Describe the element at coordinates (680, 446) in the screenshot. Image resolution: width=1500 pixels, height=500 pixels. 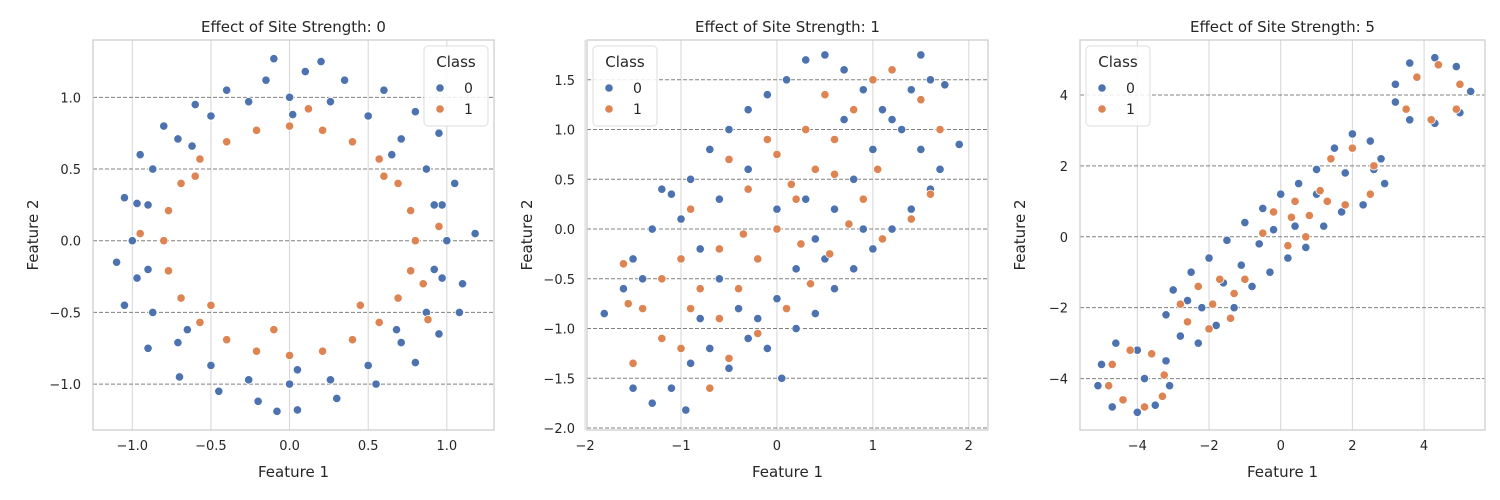
I see `x-tick-label: −1` at that location.